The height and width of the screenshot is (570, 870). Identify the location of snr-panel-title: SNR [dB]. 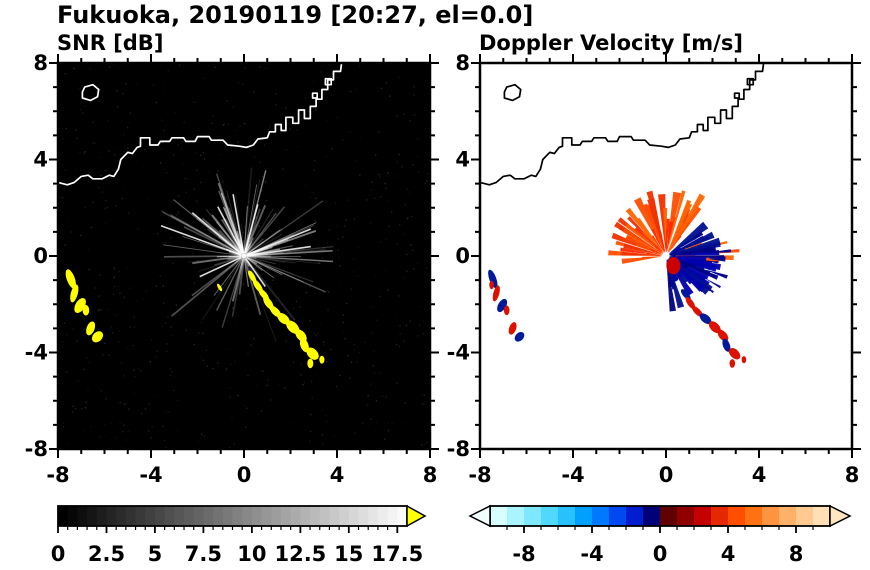
(110, 43).